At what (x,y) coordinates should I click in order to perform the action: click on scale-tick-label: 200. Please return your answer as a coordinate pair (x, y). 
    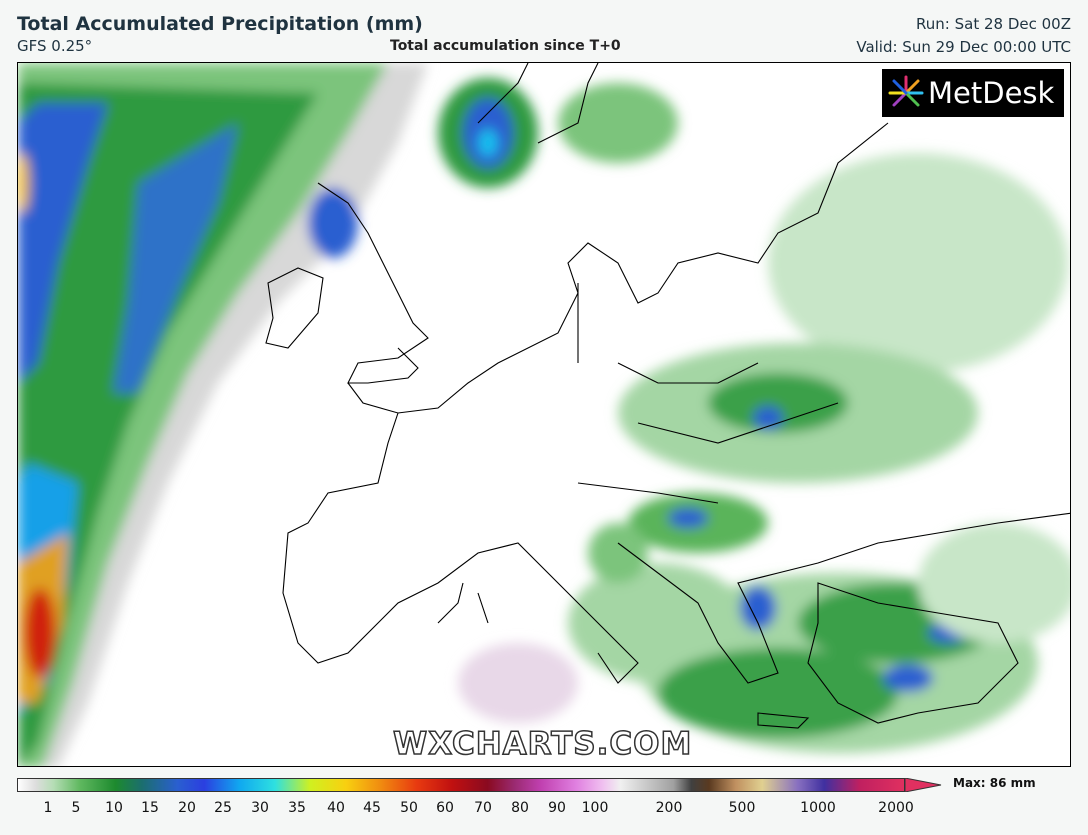
    Looking at the image, I should click on (669, 808).